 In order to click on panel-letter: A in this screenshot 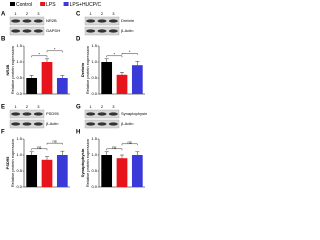, I will do `click(3, 15)`.